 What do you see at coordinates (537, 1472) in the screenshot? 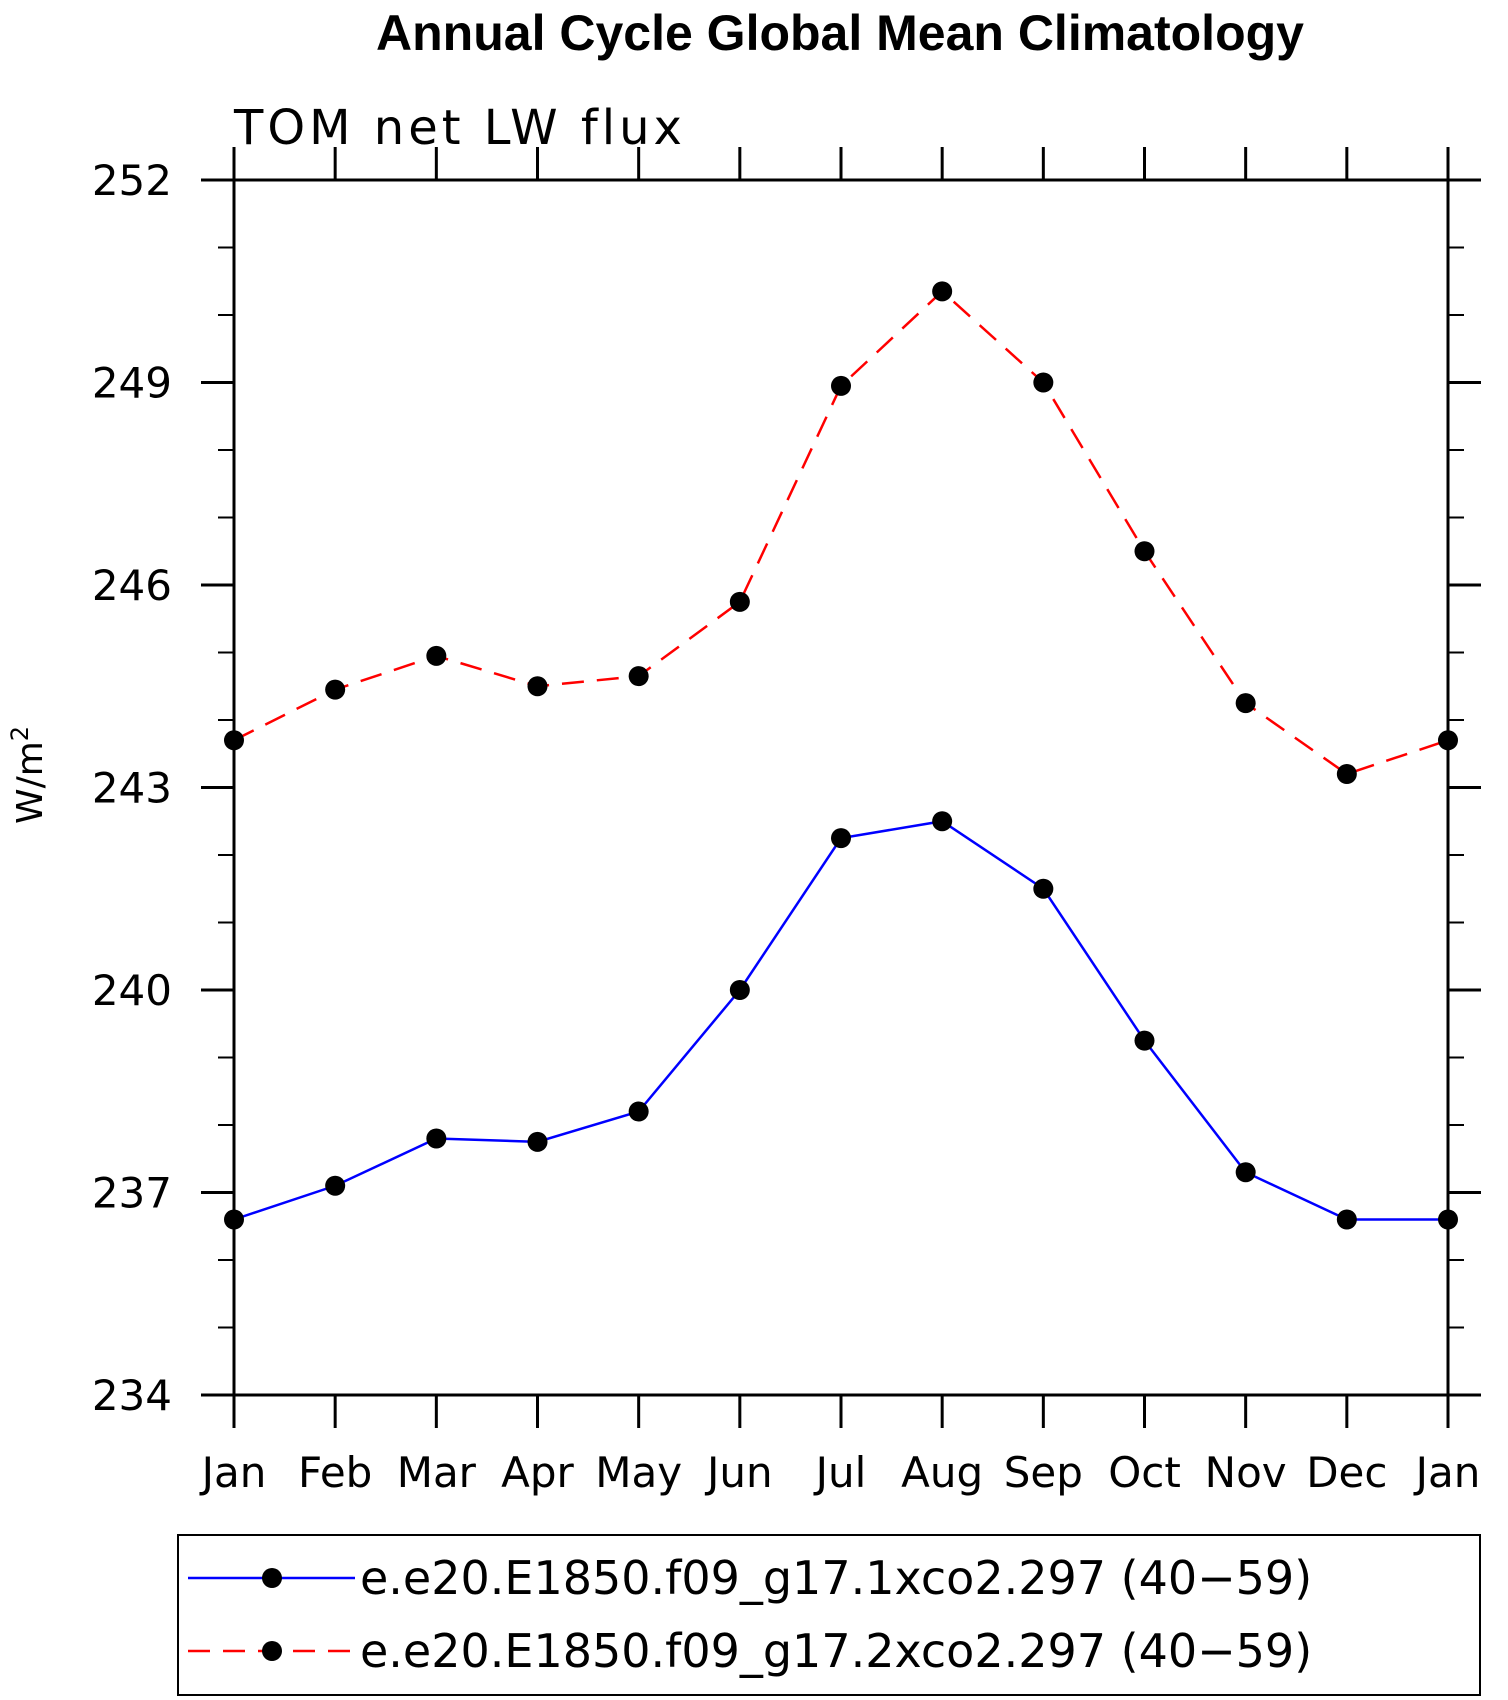
I see `x-tick-label: Apr` at bounding box center [537, 1472].